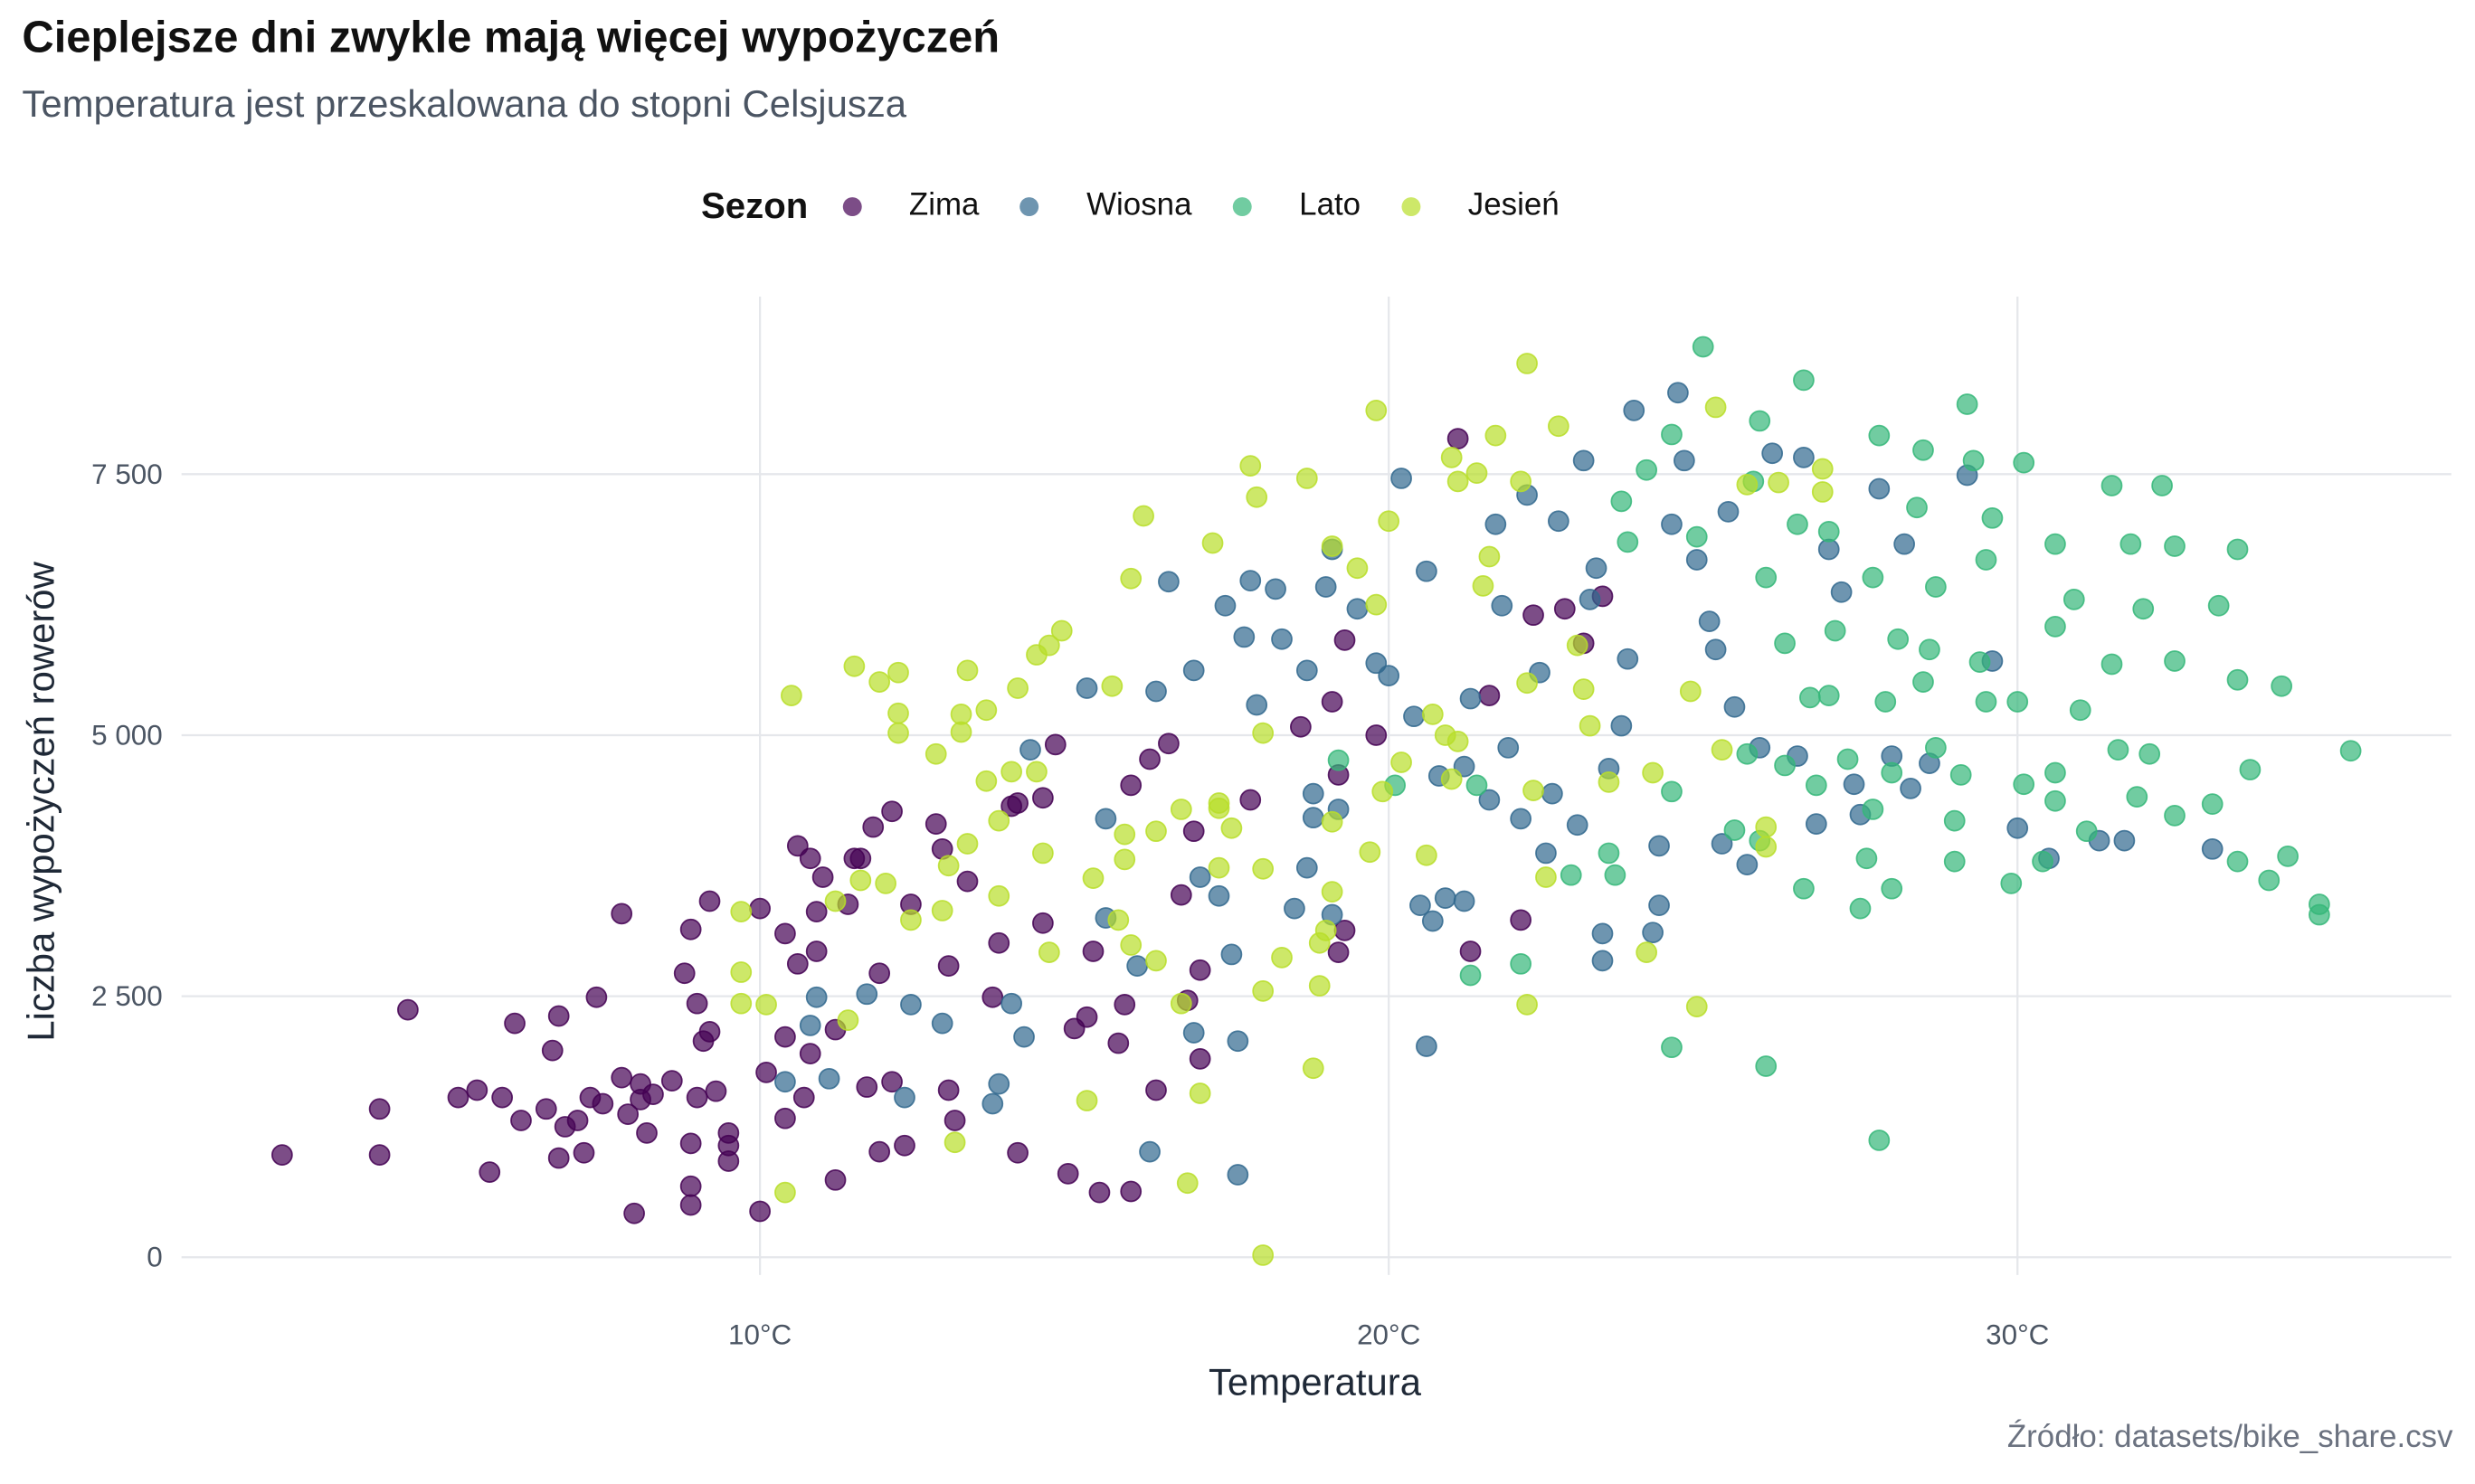 This screenshot has height=1484, width=2475. Describe the element at coordinates (1105, 206) in the screenshot. I see `legend-item-wiosna: Wiosna` at that location.